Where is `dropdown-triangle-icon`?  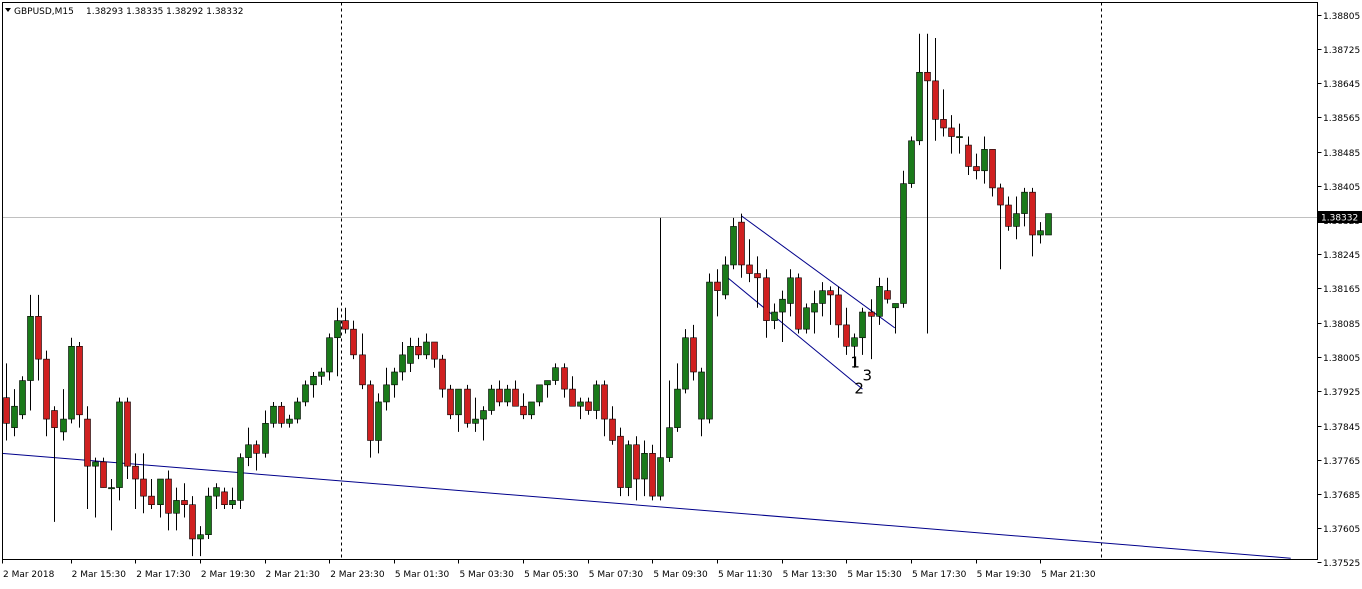
dropdown-triangle-icon is located at coordinates (8, 10).